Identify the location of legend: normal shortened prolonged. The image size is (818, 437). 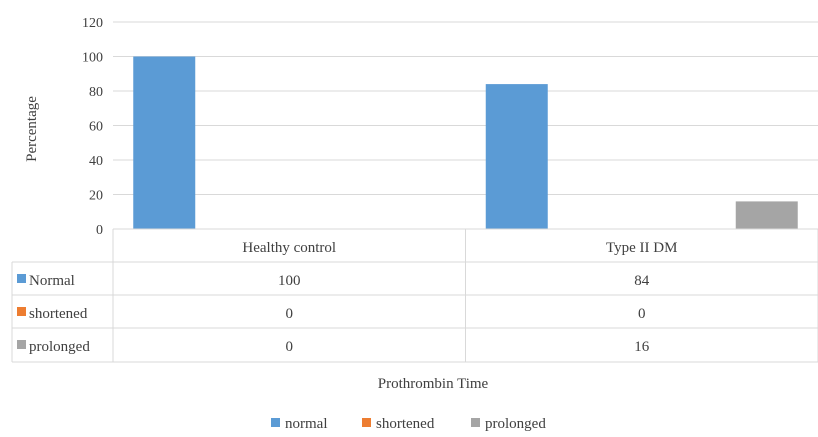
(408, 424).